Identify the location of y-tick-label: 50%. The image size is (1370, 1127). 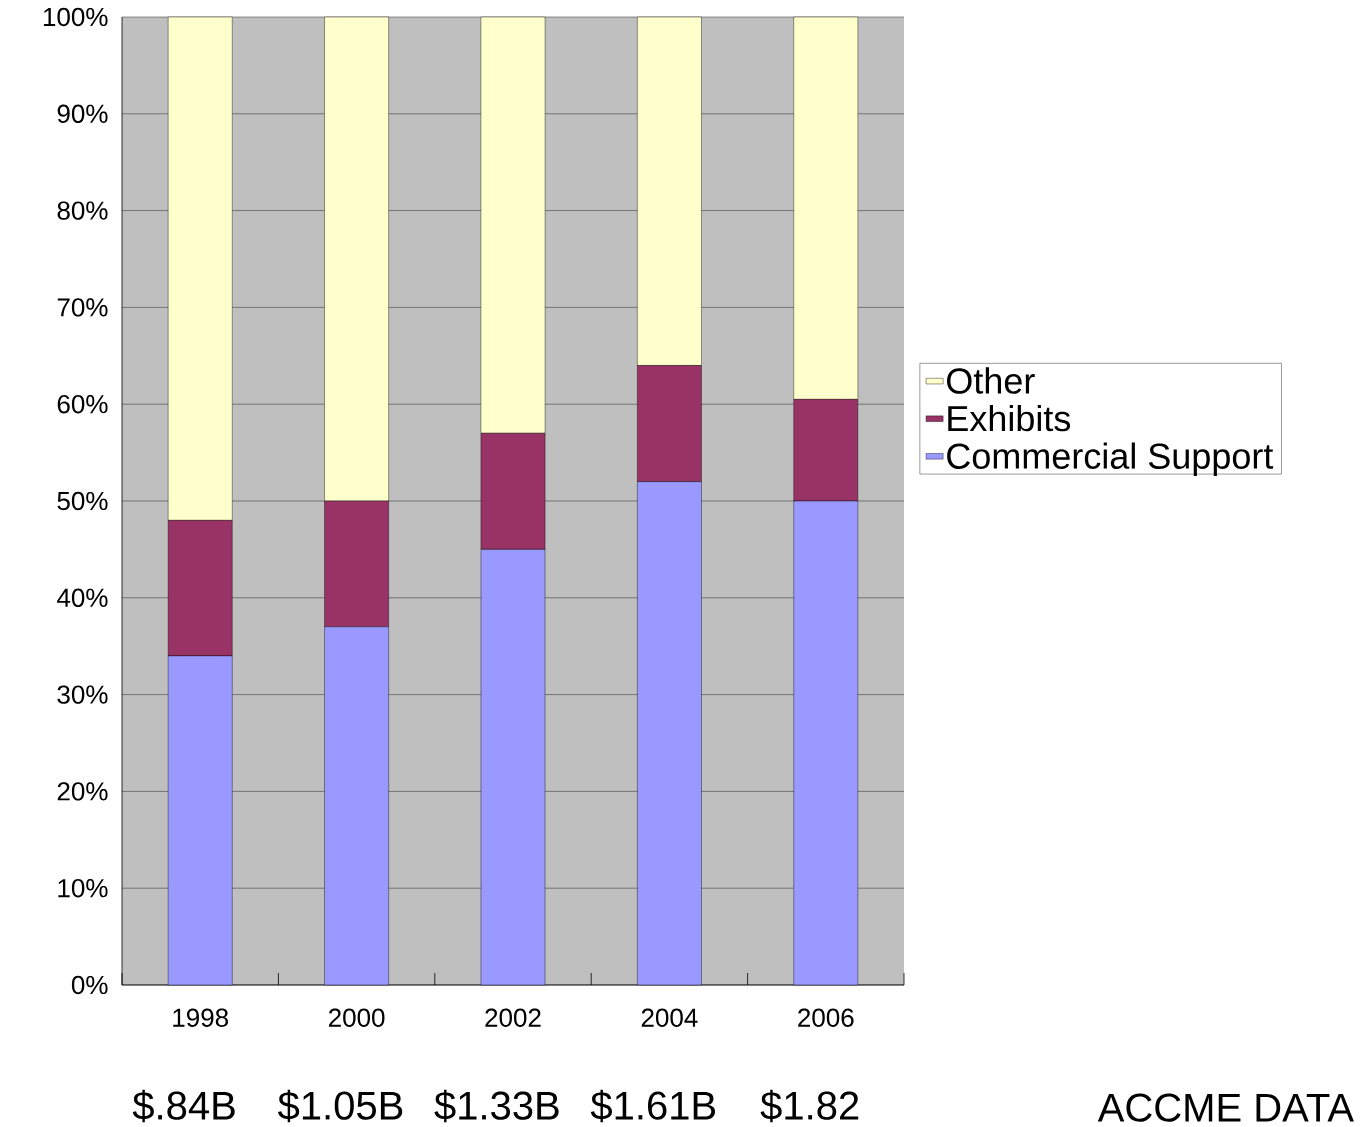
(82, 501).